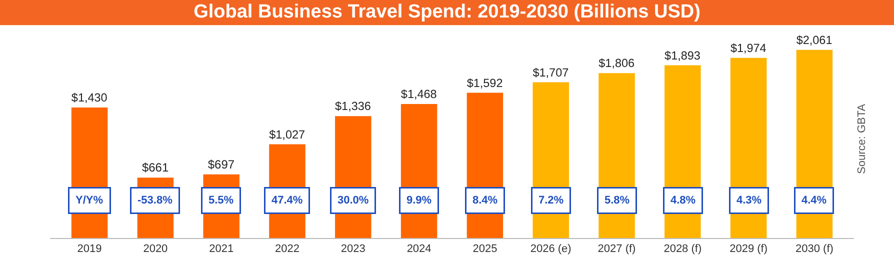 The height and width of the screenshot is (266, 894). What do you see at coordinates (447, 11) in the screenshot?
I see `chart-title: Global Business Travel Spend: 2019-2030 (Billions USD)` at bounding box center [447, 11].